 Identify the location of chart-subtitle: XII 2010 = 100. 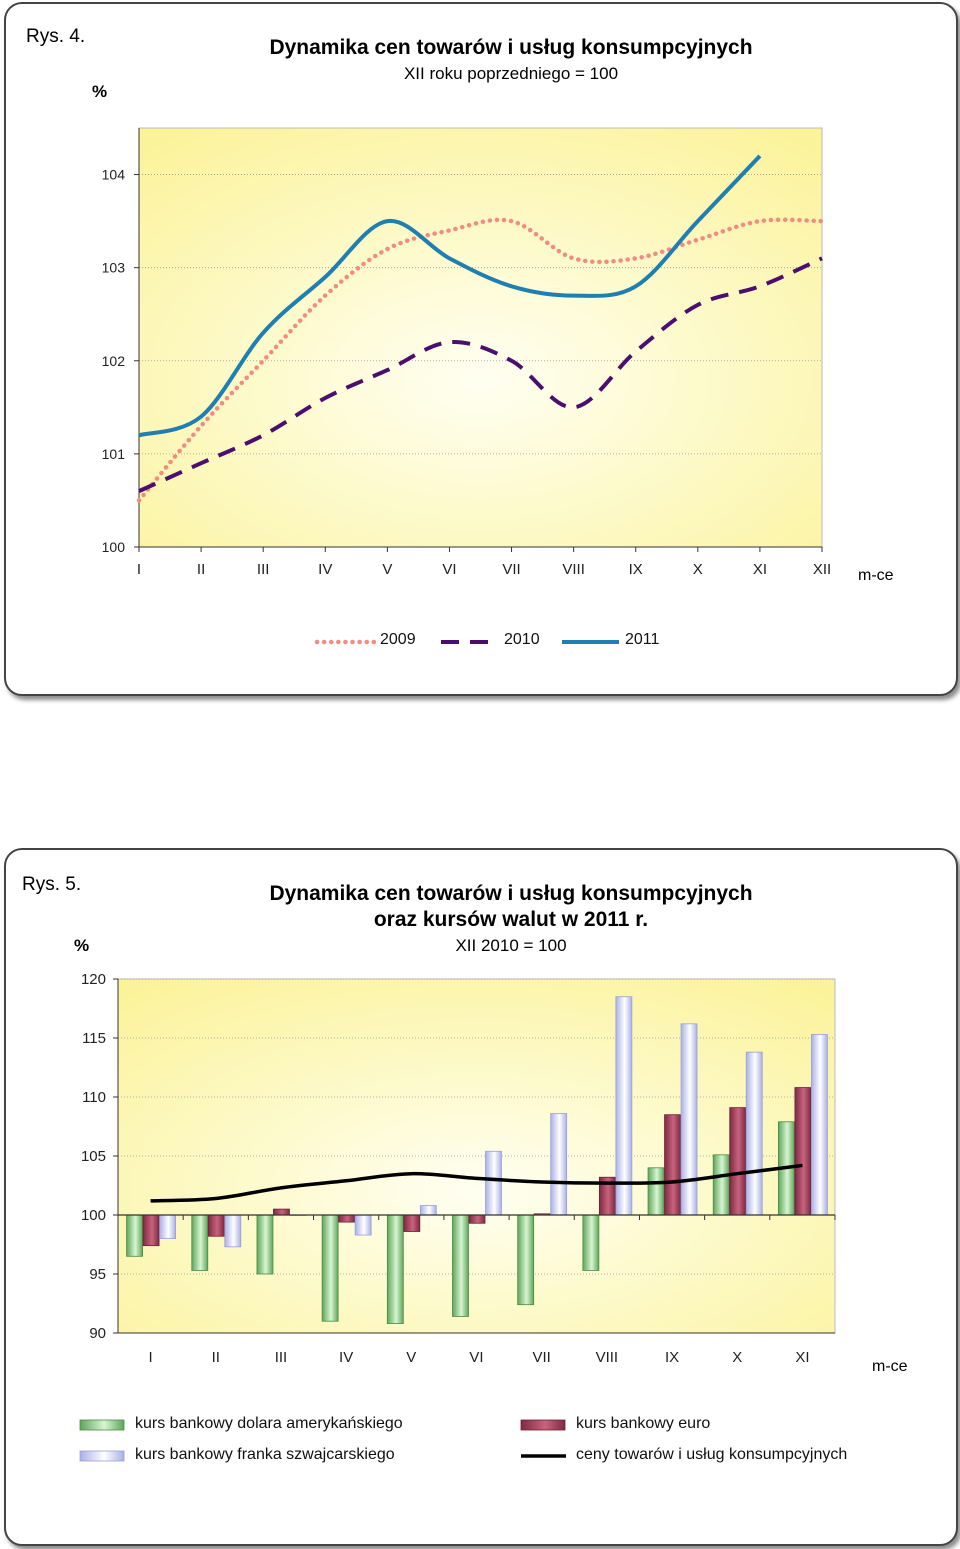
(511, 945).